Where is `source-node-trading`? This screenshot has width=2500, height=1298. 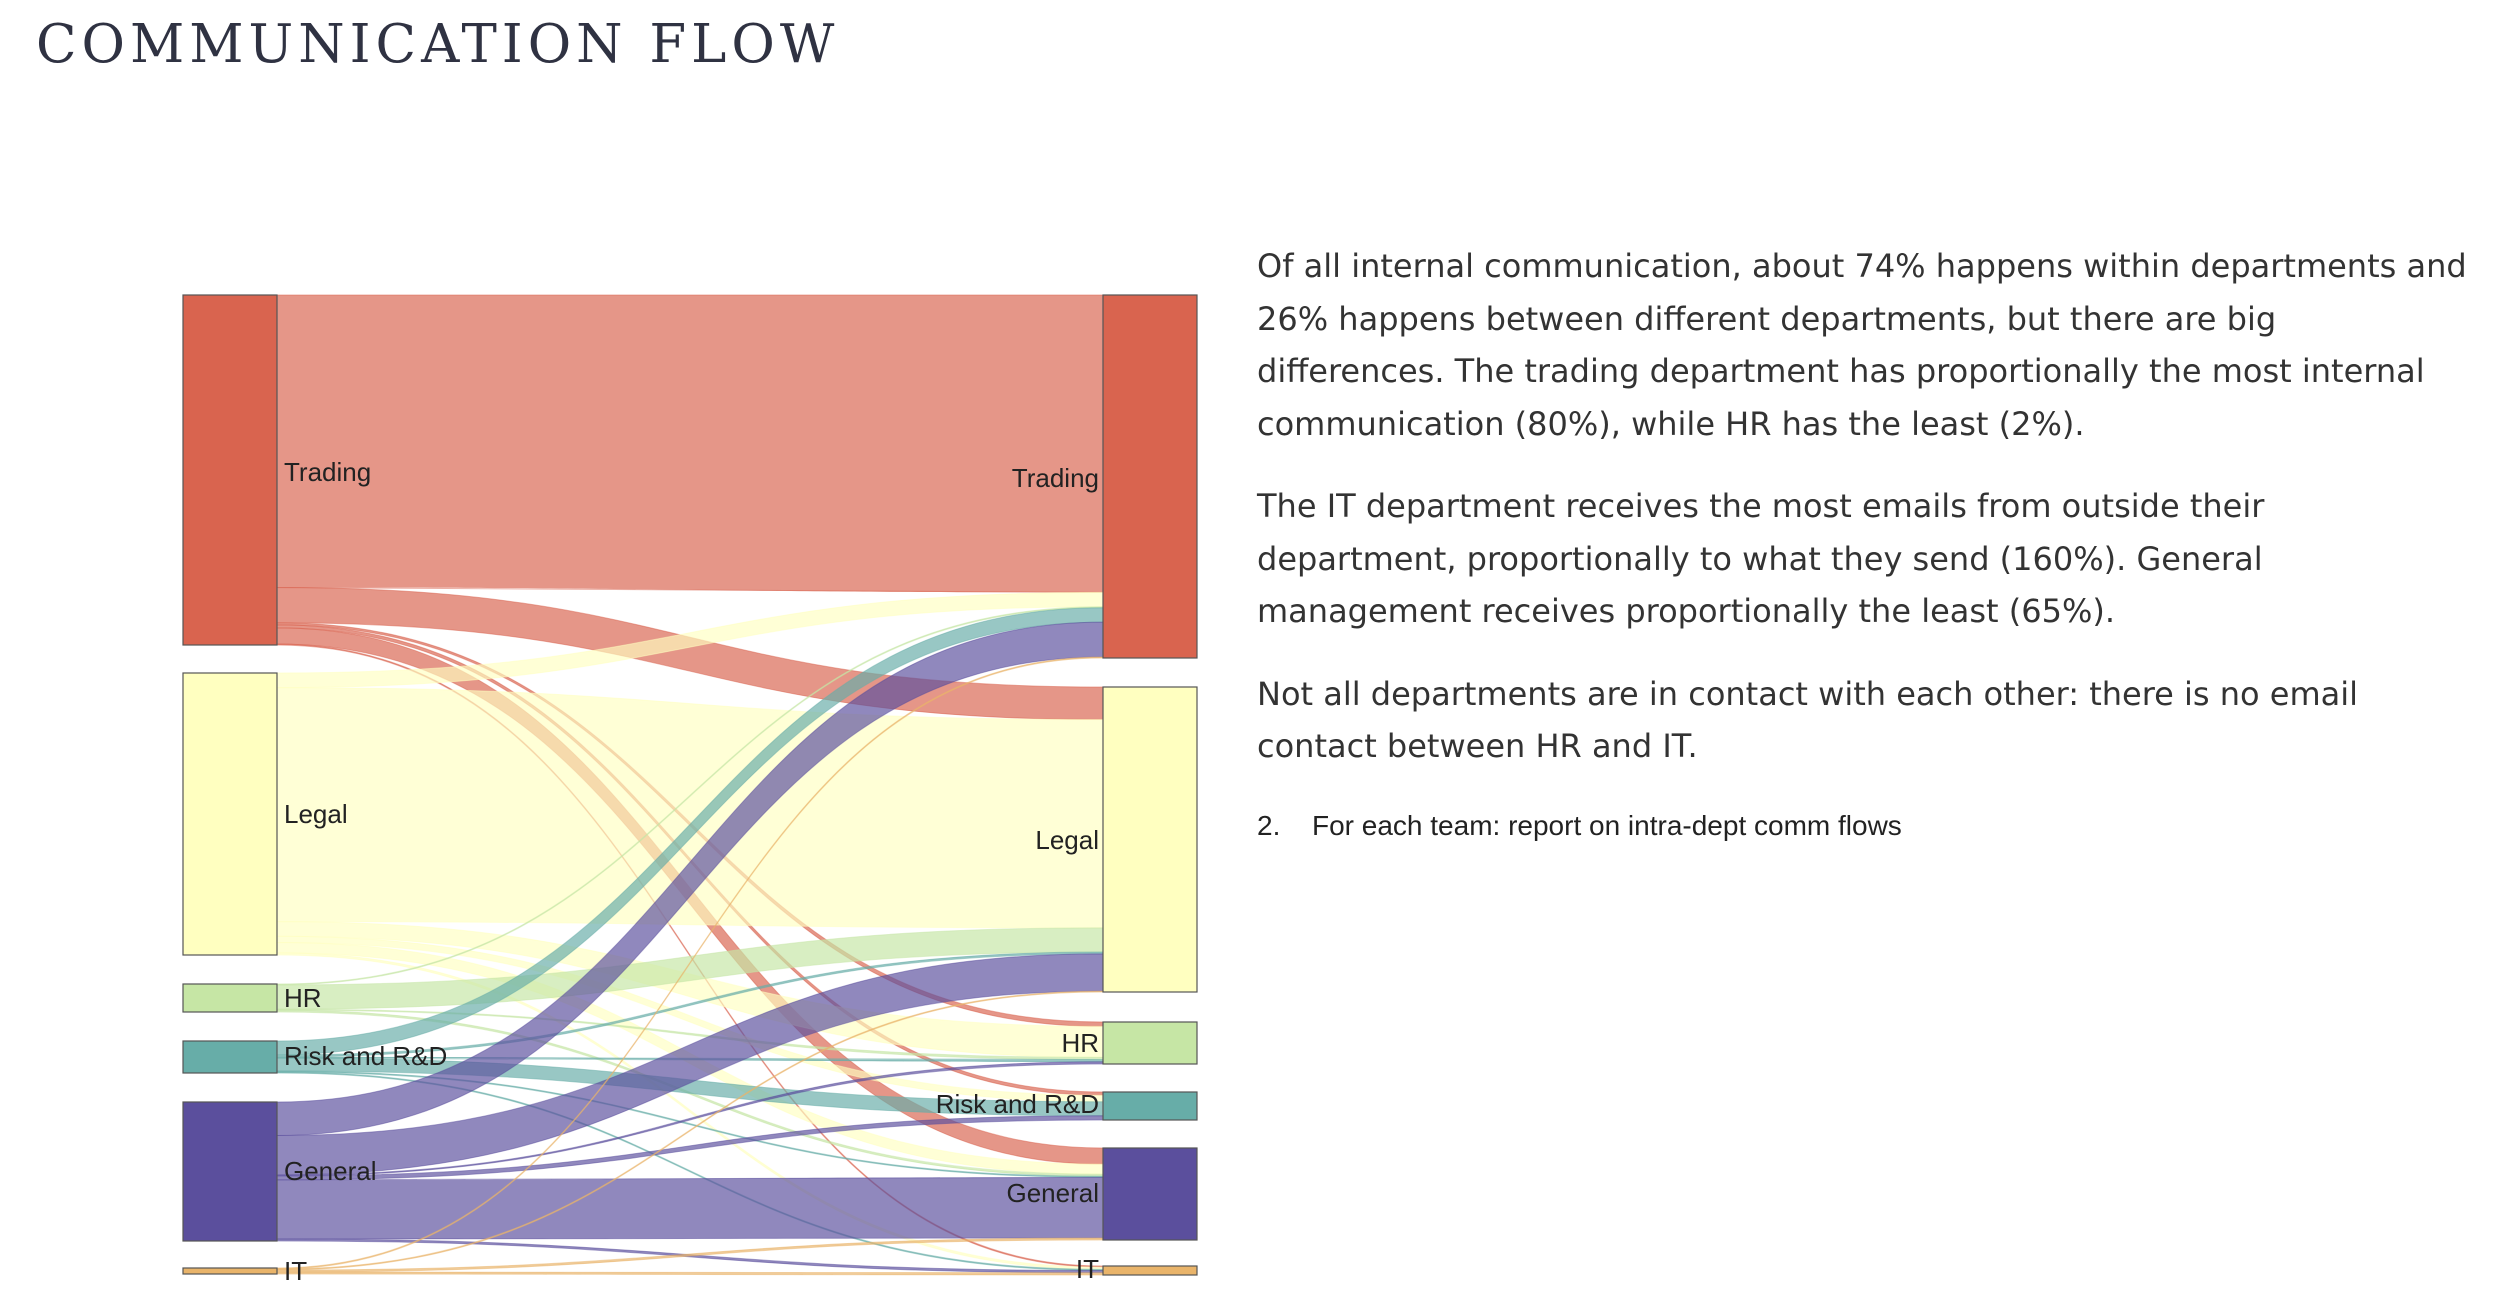
source-node-trading is located at coordinates (230, 470).